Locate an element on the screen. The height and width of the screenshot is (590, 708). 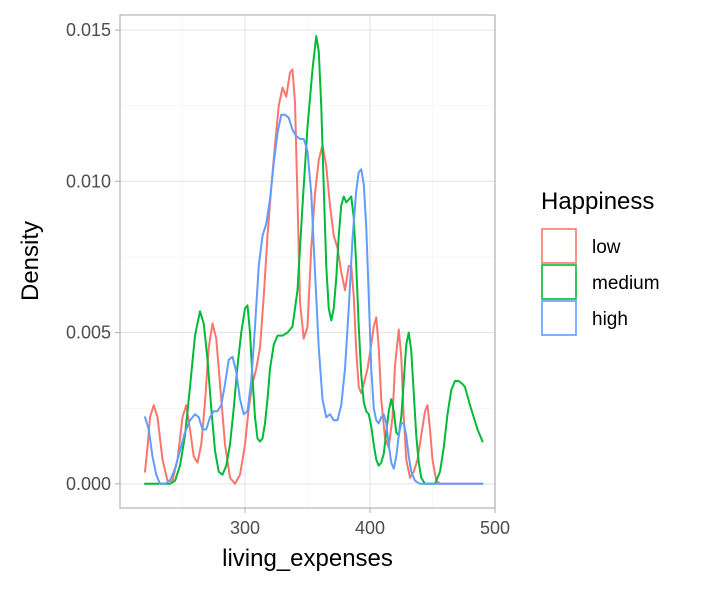
legend-key-high is located at coordinates (559, 318).